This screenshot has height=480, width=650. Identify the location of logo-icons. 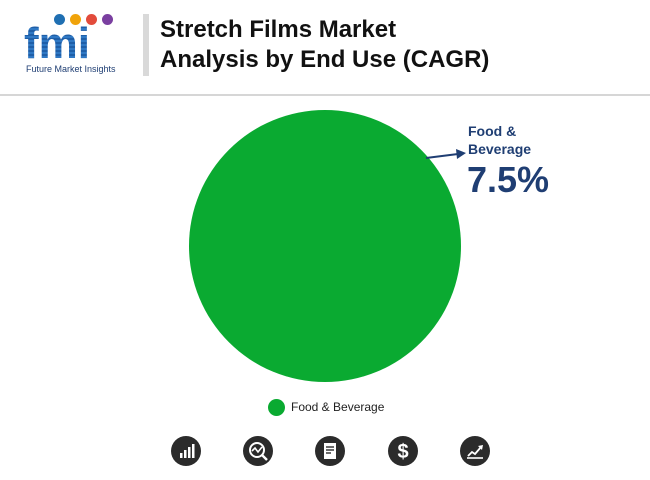
(92, 24).